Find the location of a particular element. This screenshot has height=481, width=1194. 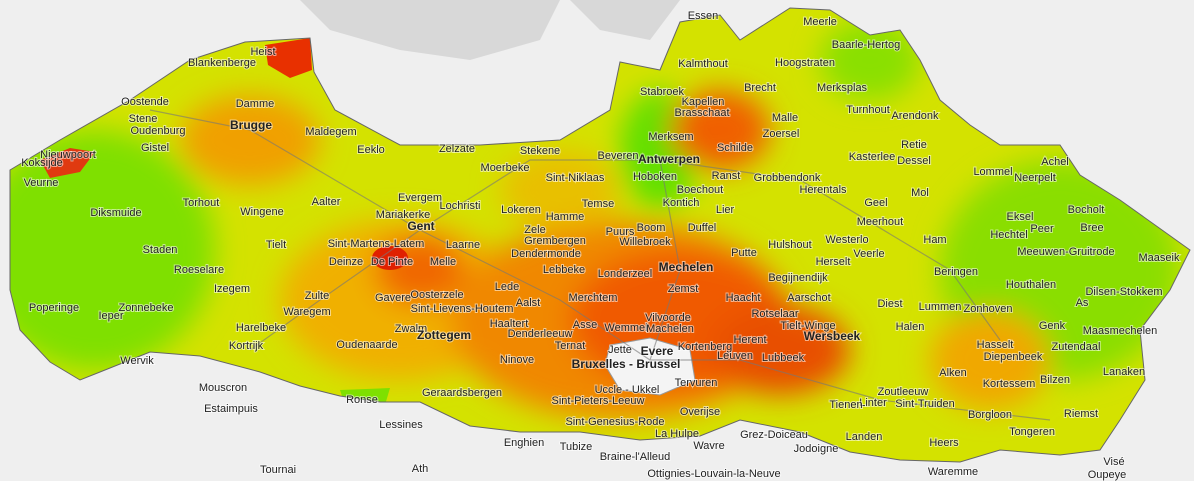

place-label: Geraardsbergen is located at coordinates (462, 393).